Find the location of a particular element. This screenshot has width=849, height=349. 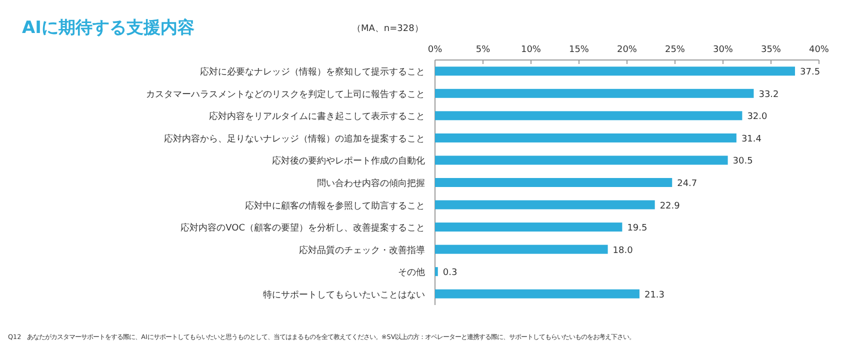

chart-subtitle: （MA、n=328） is located at coordinates (388, 29).